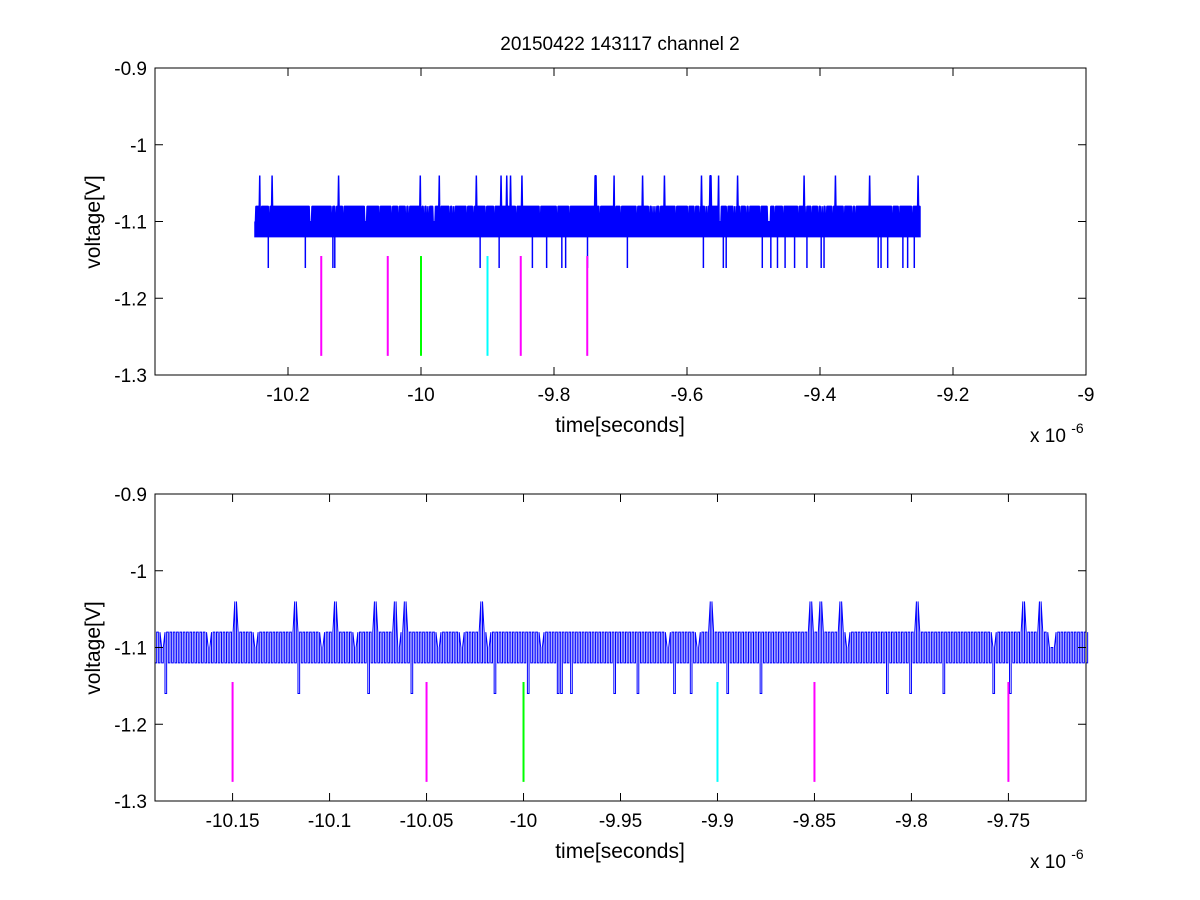 This screenshot has width=1200, height=900. I want to click on plot-bottom-xtick-label-5: -9.9, so click(717, 821).